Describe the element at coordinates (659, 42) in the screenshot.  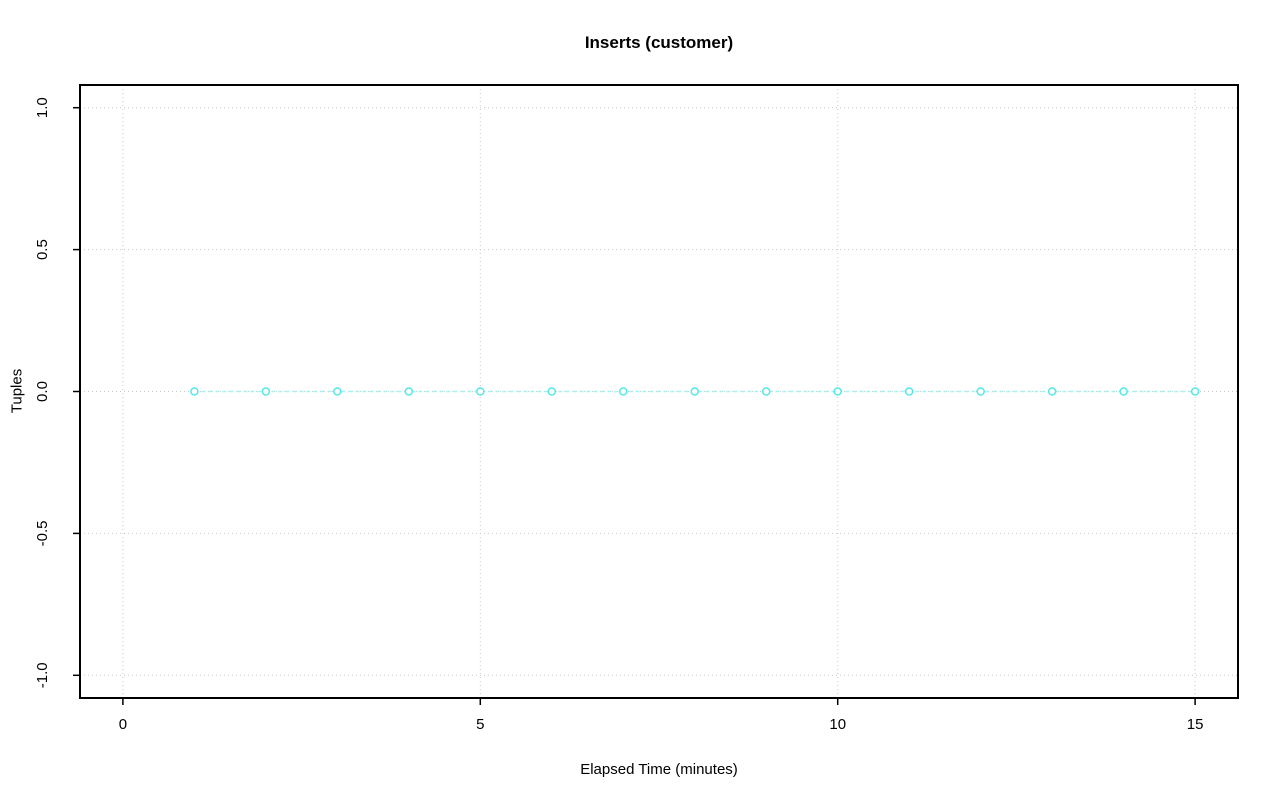
I see `chart-title: Inserts (customer)` at that location.